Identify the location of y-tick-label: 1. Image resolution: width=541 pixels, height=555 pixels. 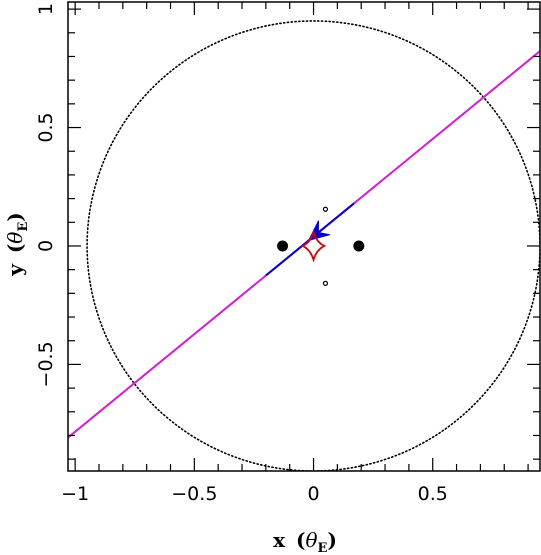
(46, 9).